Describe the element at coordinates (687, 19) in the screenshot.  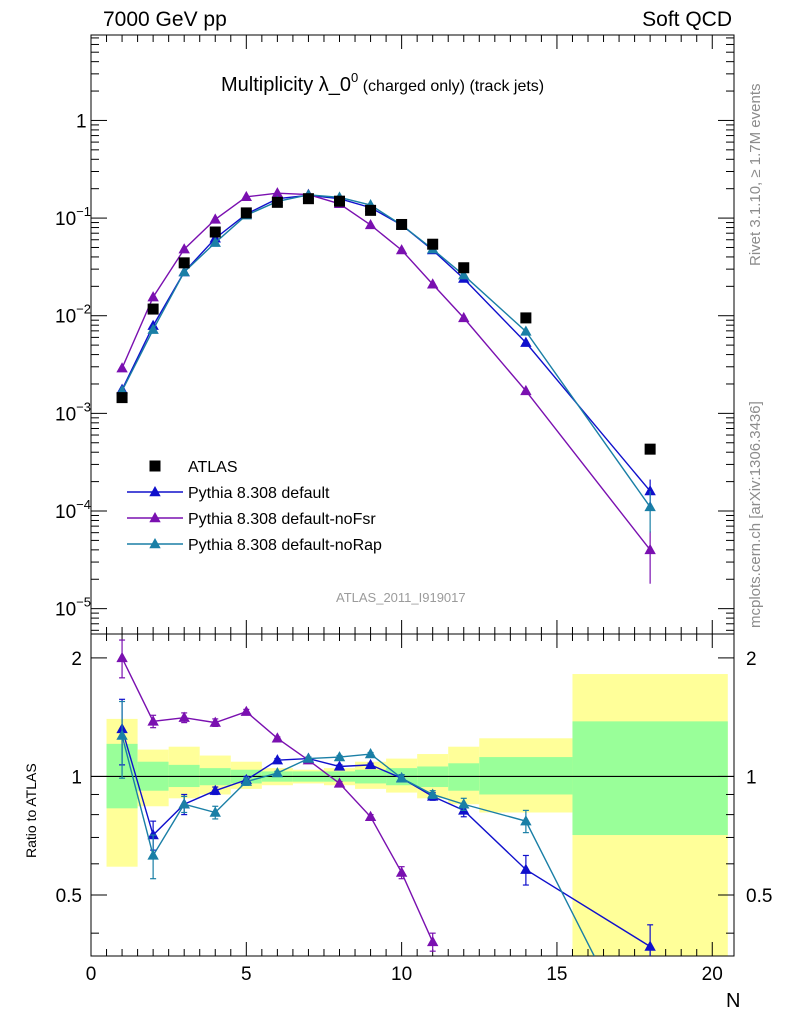
I see `category-label: Soft QCD` at that location.